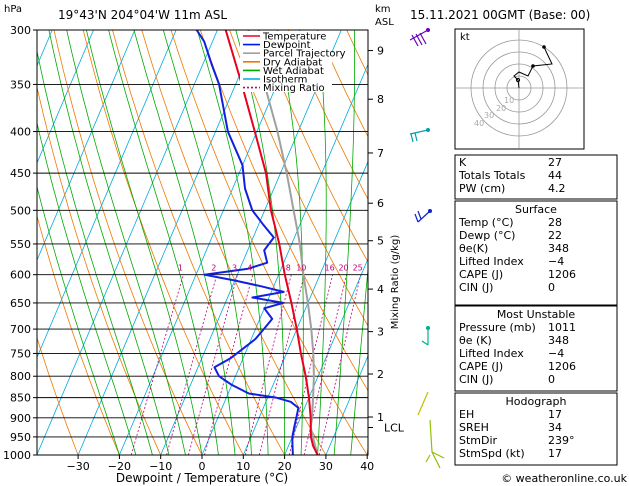  What do you see at coordinates (555, 235) in the screenshot?
I see `surface-row-value: 22` at bounding box center [555, 235].